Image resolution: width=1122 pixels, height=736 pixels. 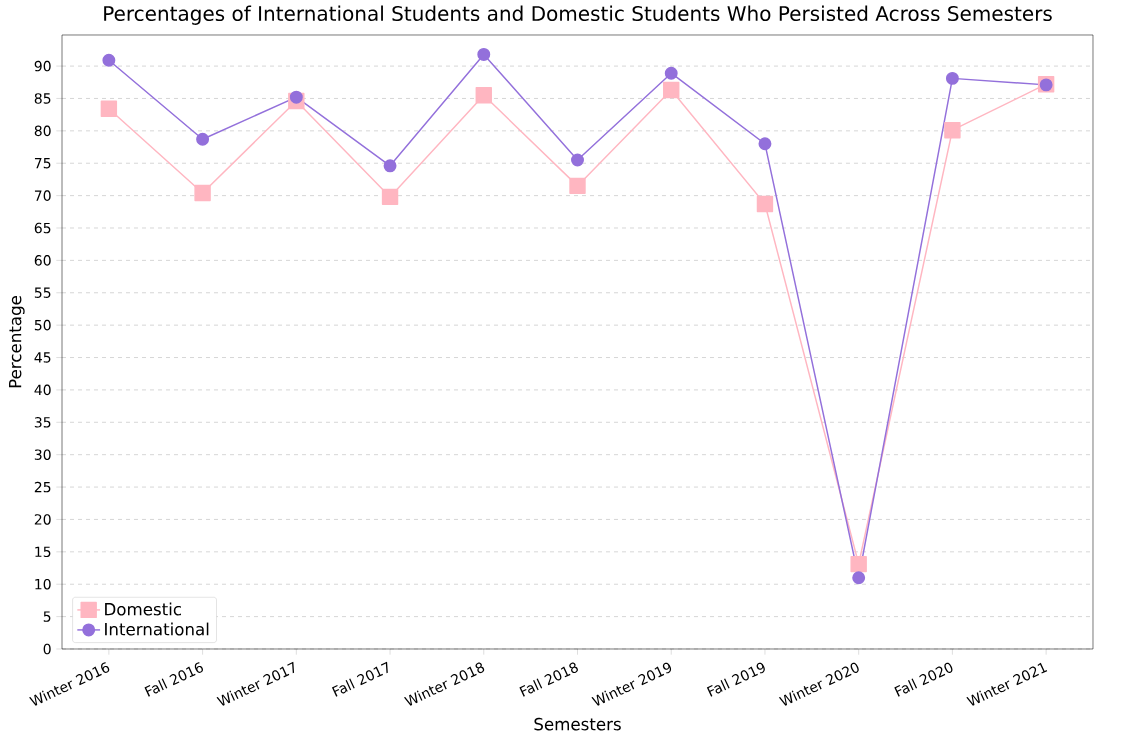 What do you see at coordinates (47, 649) in the screenshot?
I see `y-tick-label: 0` at bounding box center [47, 649].